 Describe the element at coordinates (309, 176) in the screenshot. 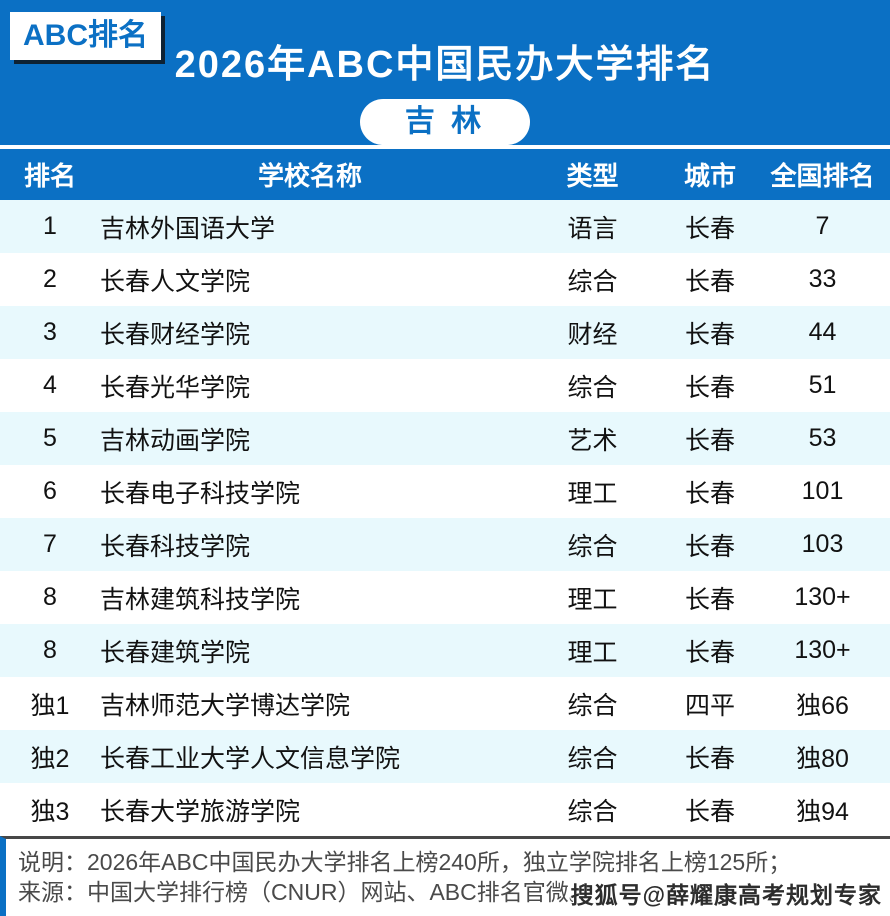

I see `column-header-school: 学校名称` at that location.